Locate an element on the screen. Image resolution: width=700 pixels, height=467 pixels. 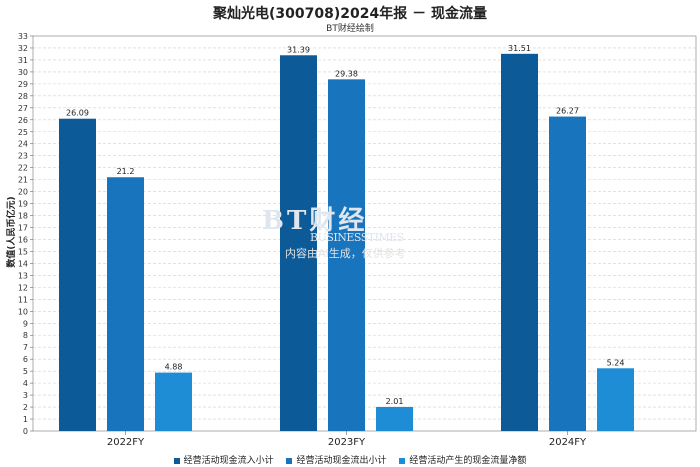
x-tick-label: 2022FY is located at coordinates (126, 442).